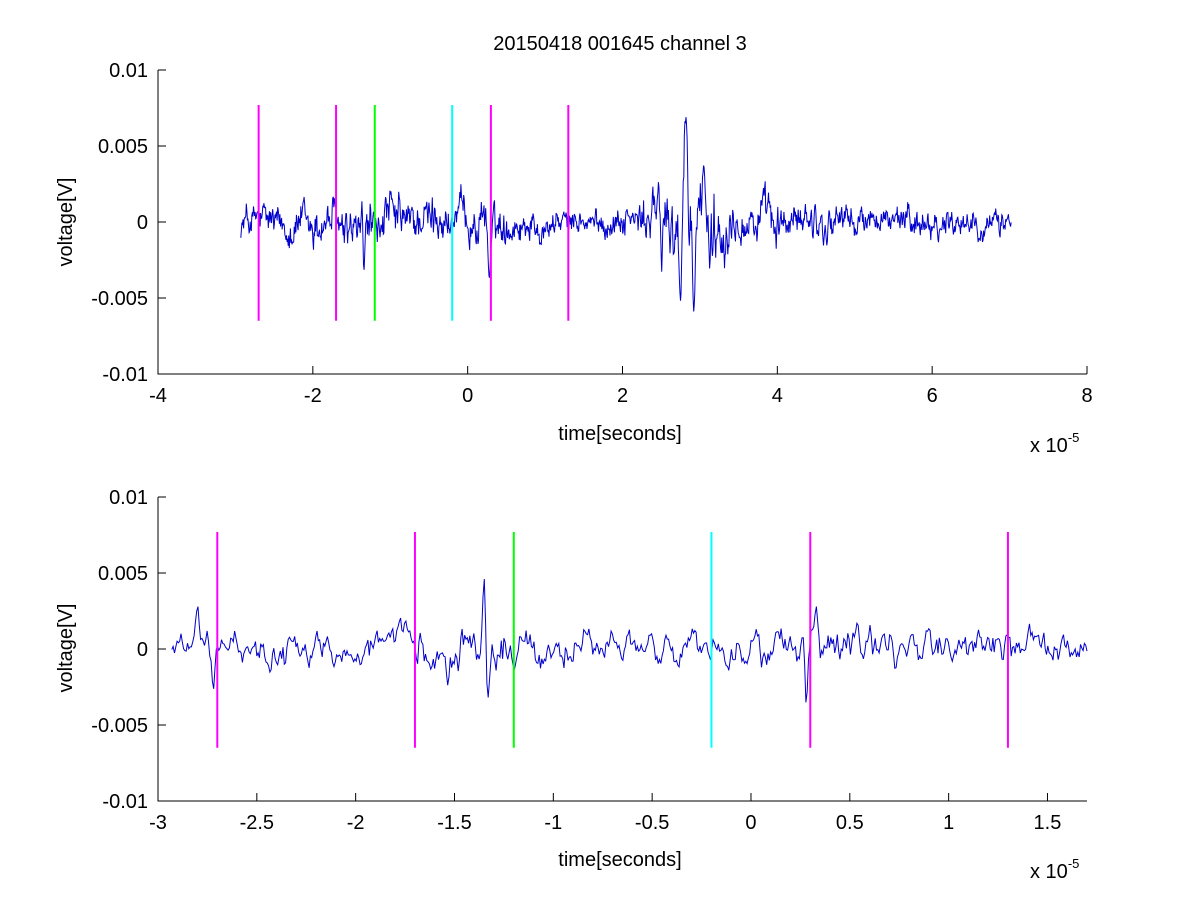  Describe the element at coordinates (128, 498) in the screenshot. I see `bottom-y-tick-label: 0.01` at that location.